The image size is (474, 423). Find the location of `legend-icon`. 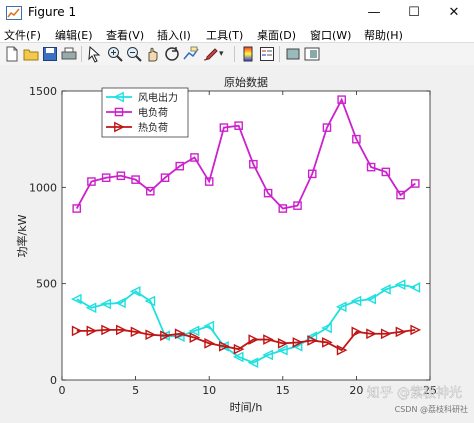

legend-icon is located at coordinates (267, 54).